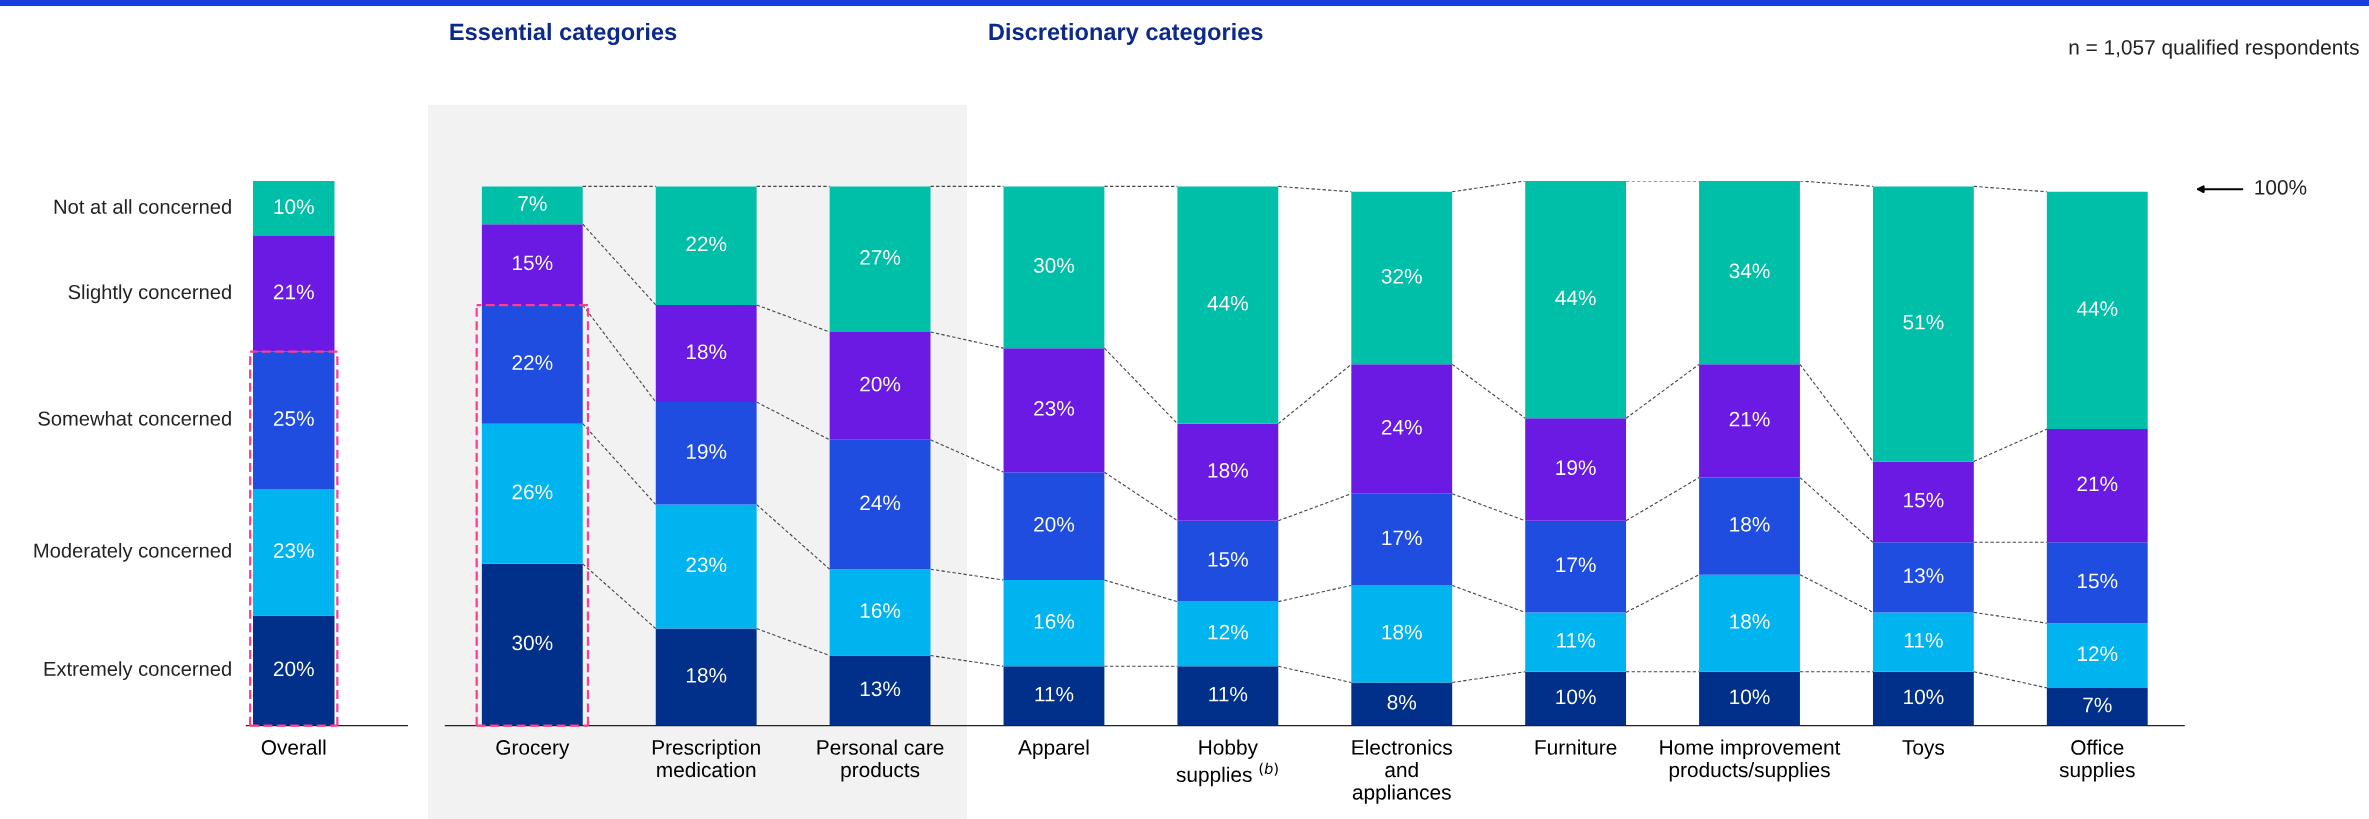 The height and width of the screenshot is (819, 2369). What do you see at coordinates (137, 671) in the screenshot?
I see `series-label: Extremely concerned` at bounding box center [137, 671].